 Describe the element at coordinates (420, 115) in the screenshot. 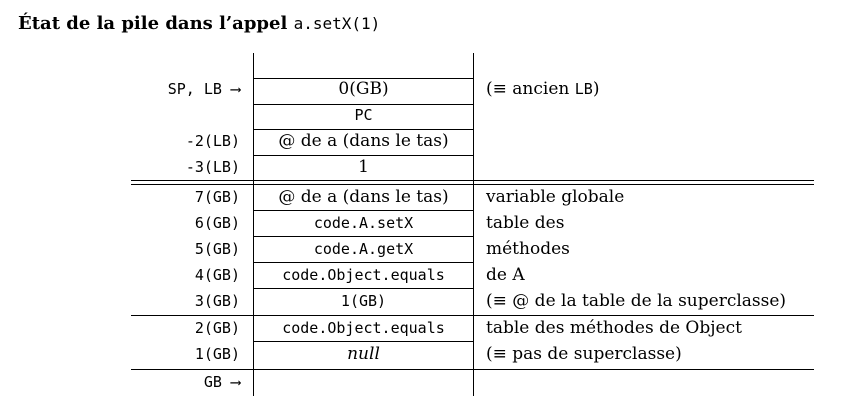

I see `stack-row: PC` at that location.